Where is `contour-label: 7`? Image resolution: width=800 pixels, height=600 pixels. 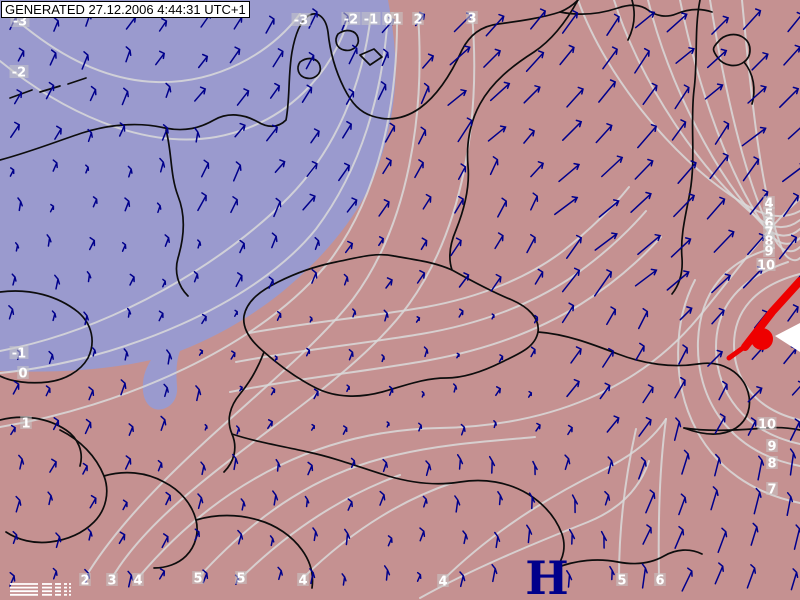 contour-label: 7 is located at coordinates (771, 490).